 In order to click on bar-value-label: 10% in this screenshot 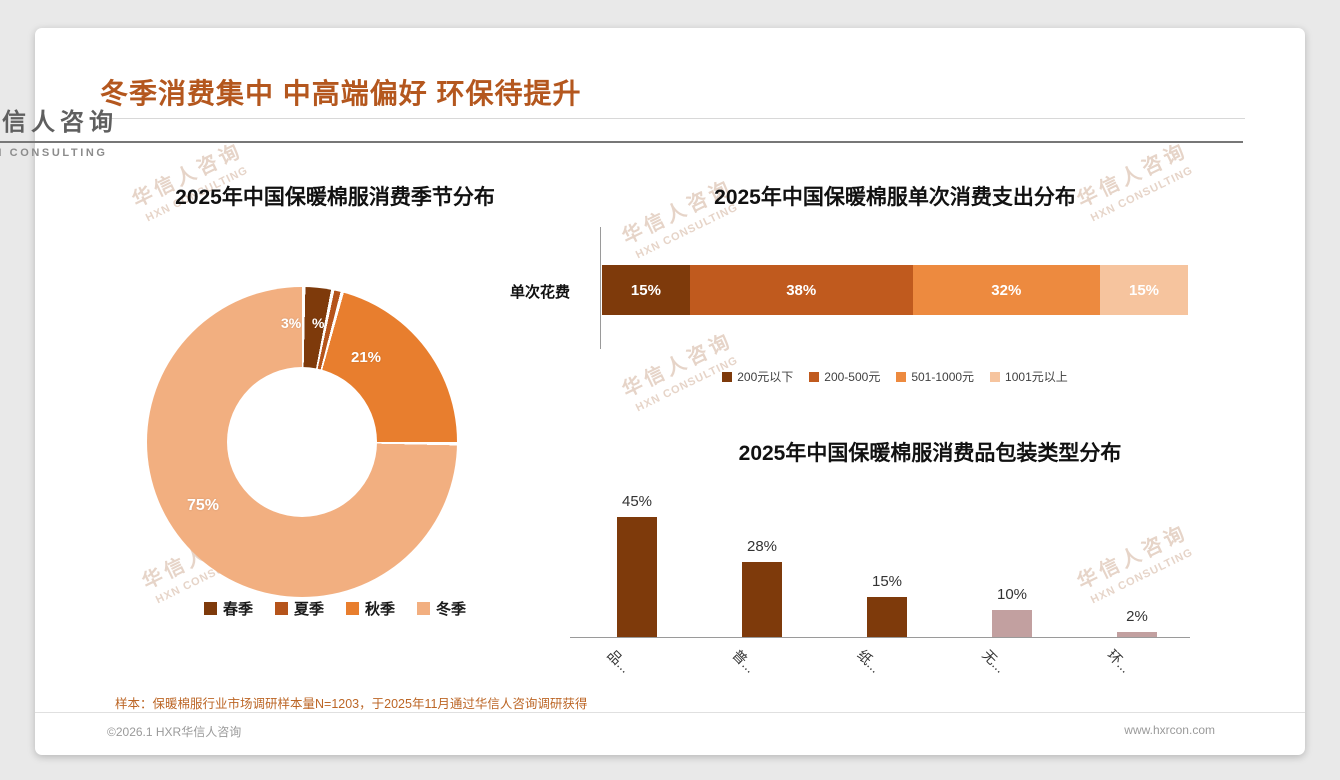, I will do `click(1012, 594)`.